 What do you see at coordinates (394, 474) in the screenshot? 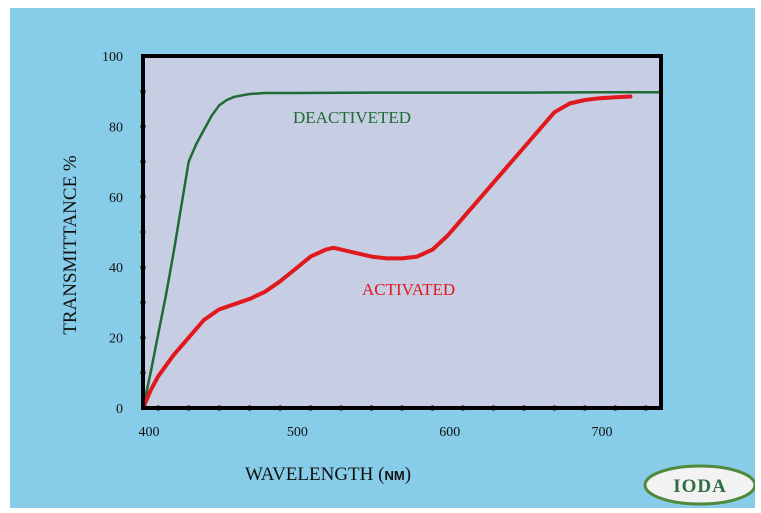
I see `x-axis-title-unit: nm` at bounding box center [394, 474].